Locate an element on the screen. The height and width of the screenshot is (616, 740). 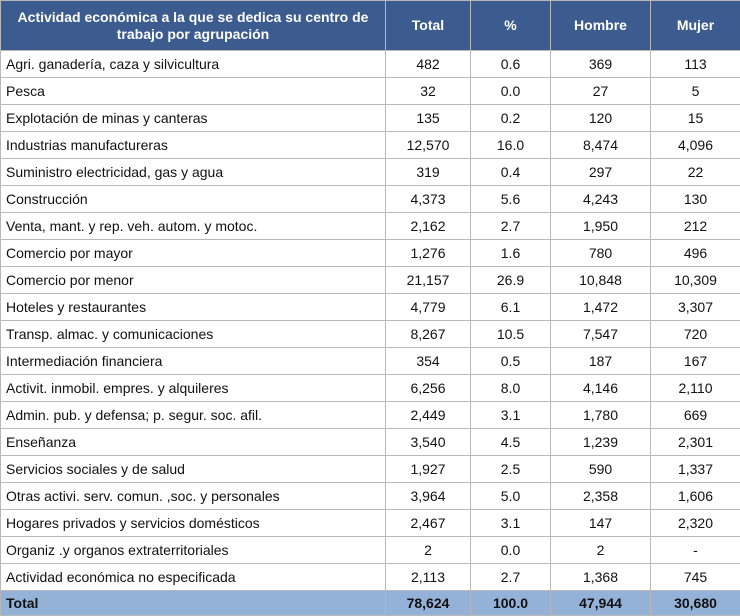
data-cell: 167 is located at coordinates (695, 361).